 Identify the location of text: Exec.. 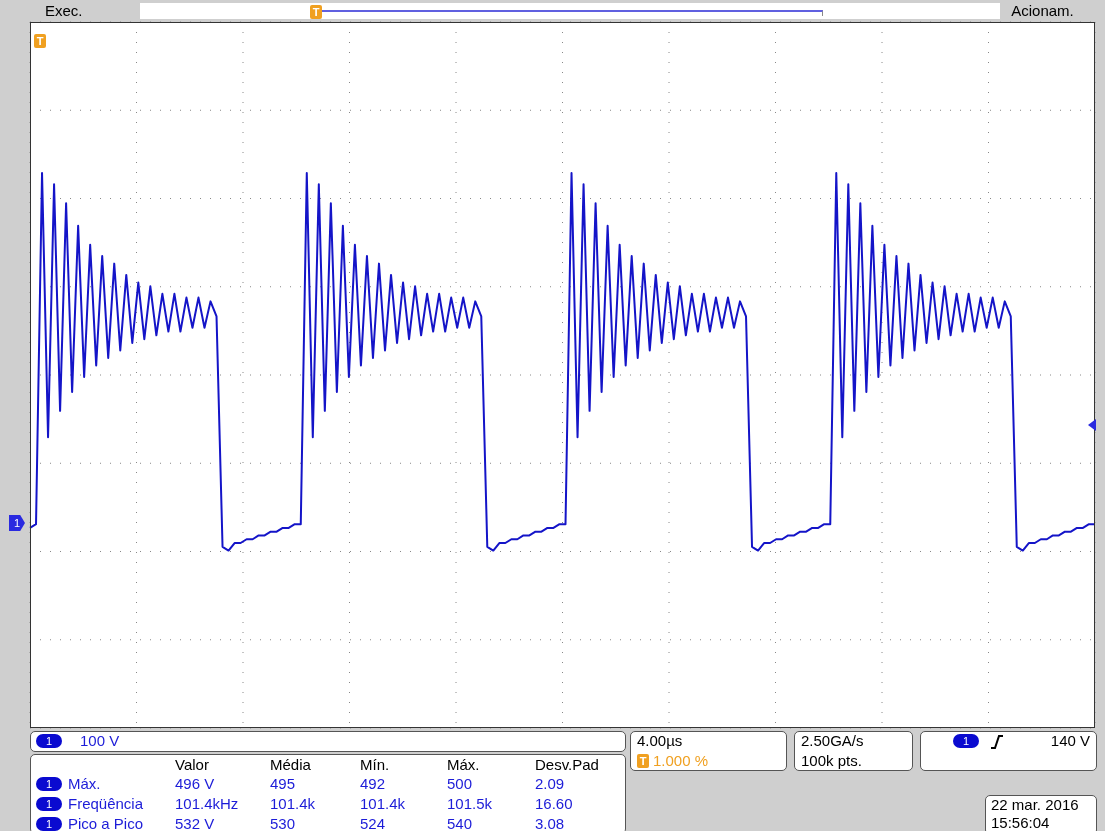
(64, 11).